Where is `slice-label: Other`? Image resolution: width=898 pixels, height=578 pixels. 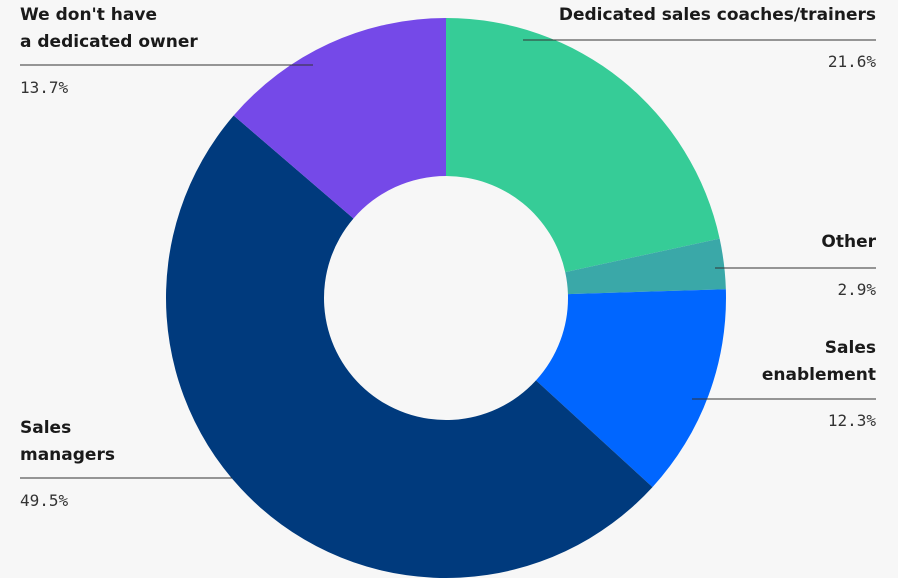
slice-label: Other is located at coordinates (848, 242).